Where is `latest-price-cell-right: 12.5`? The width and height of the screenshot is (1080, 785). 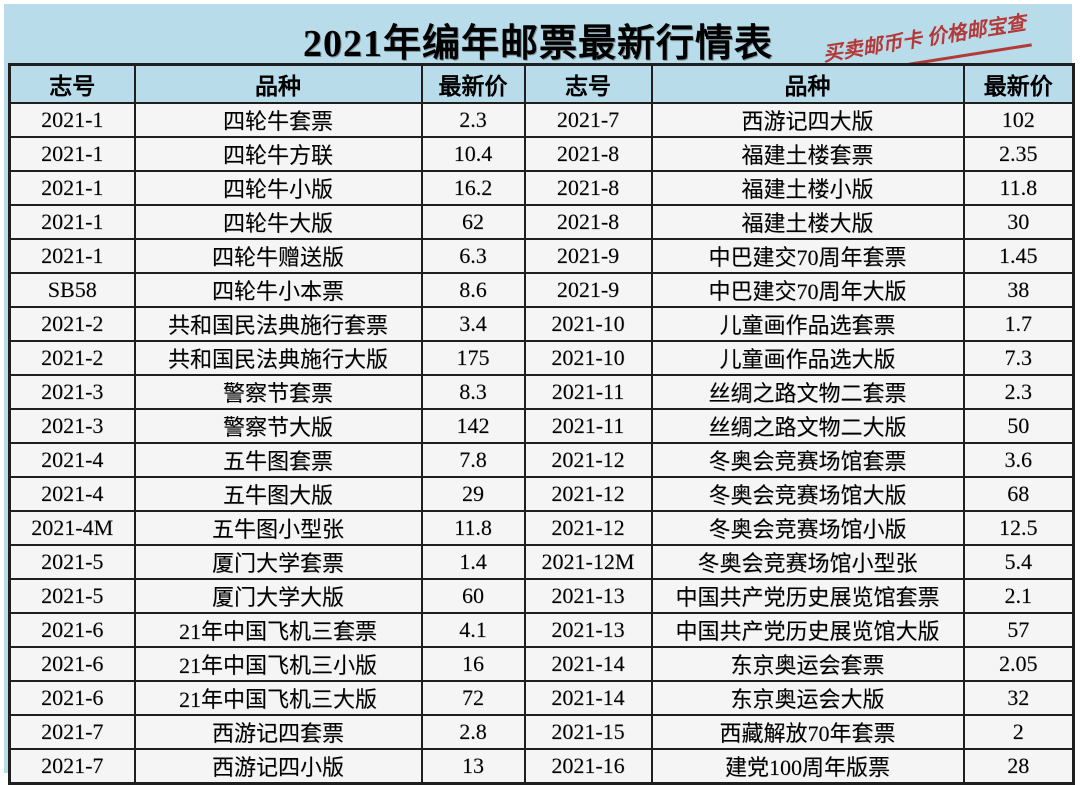 latest-price-cell-right: 12.5 is located at coordinates (1018, 528).